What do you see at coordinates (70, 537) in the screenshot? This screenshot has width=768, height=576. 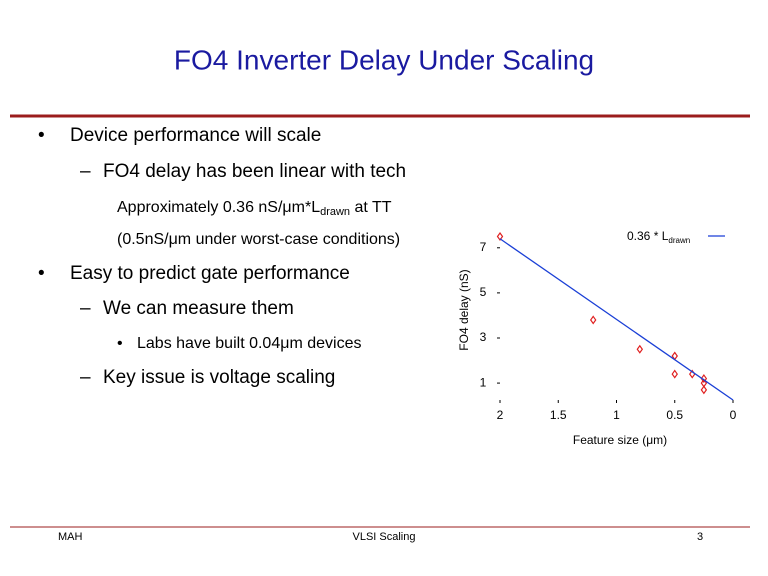 I see `footer-left: MAH` at bounding box center [70, 537].